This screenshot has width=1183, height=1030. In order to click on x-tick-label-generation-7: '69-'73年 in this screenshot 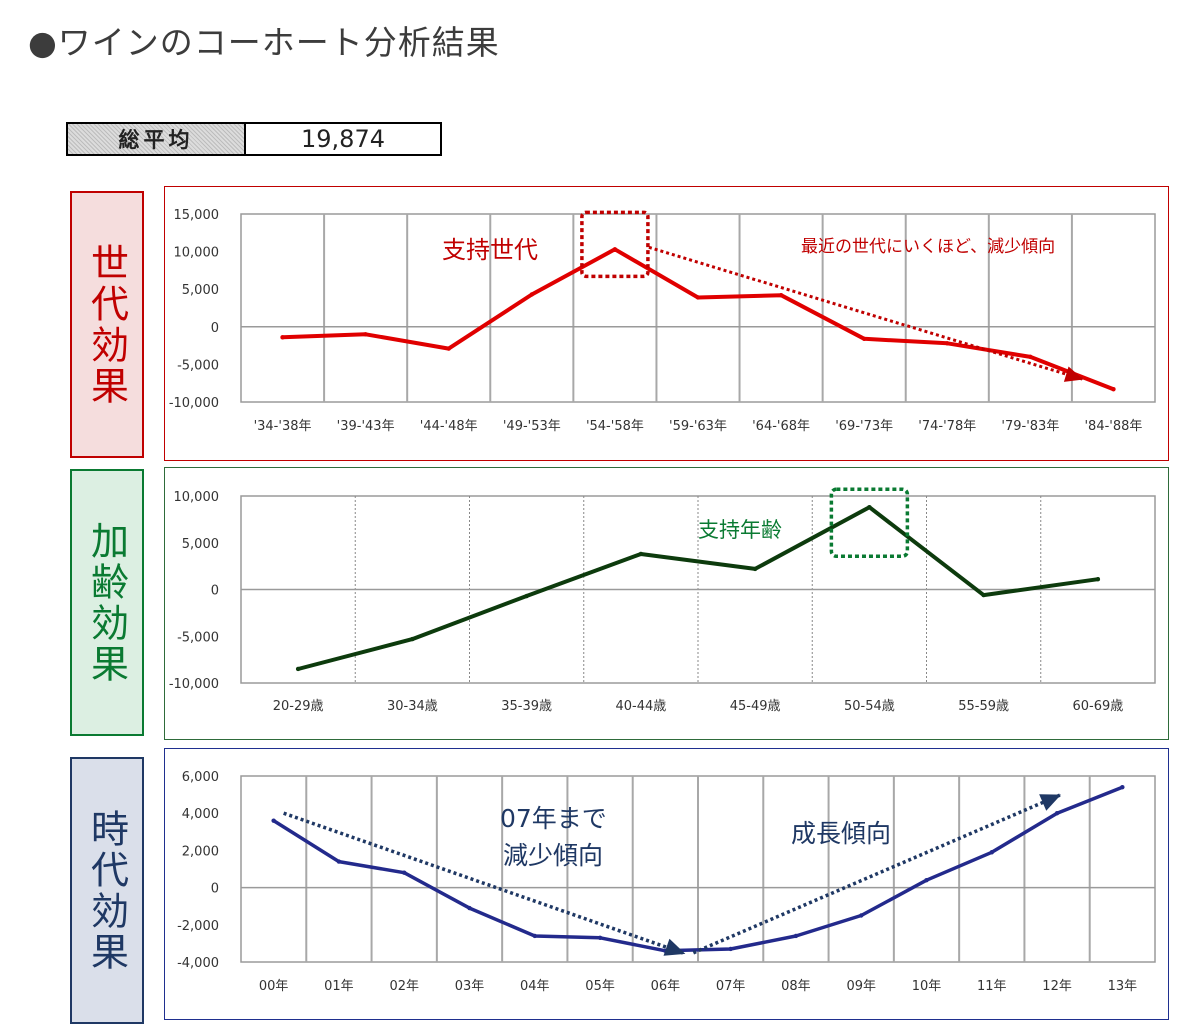, I will do `click(864, 426)`.